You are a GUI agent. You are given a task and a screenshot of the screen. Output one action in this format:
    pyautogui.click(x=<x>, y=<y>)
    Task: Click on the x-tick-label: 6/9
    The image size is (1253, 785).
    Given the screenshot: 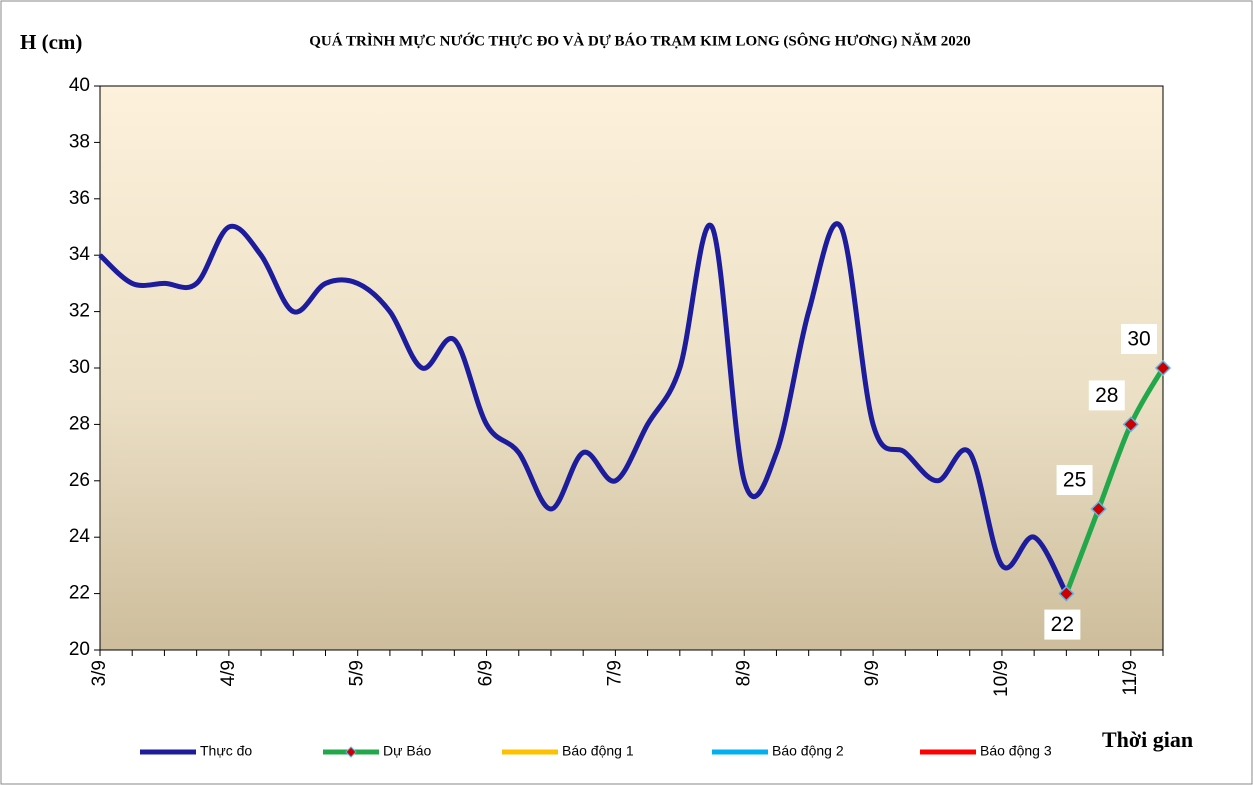 What is the action you would take?
    pyautogui.click(x=486, y=673)
    